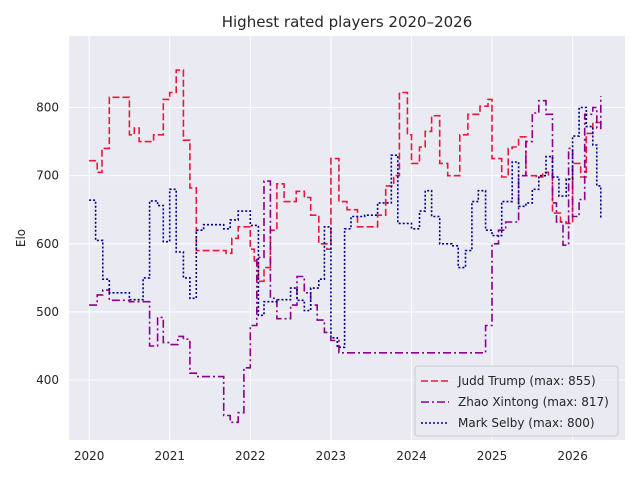  I want to click on legend-label-1: Zhao Xintong (max: 817), so click(533, 402).